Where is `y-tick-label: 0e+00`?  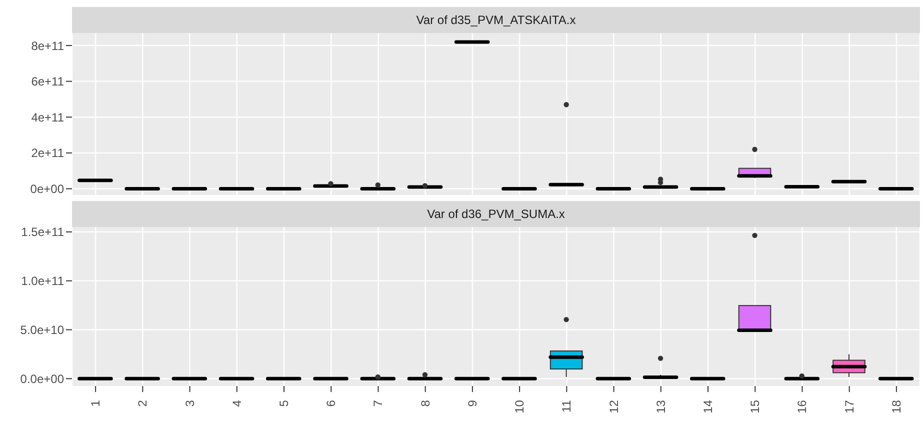
y-tick-label: 0e+00 is located at coordinates (47, 189).